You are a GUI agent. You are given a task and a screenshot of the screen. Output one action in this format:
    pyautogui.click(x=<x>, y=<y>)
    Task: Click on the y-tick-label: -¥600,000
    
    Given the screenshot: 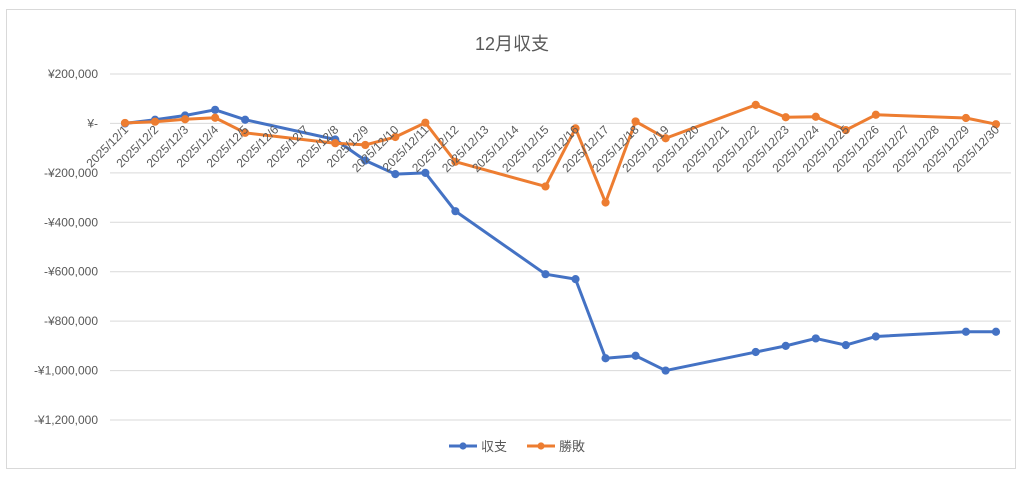 What is the action you would take?
    pyautogui.click(x=71, y=272)
    